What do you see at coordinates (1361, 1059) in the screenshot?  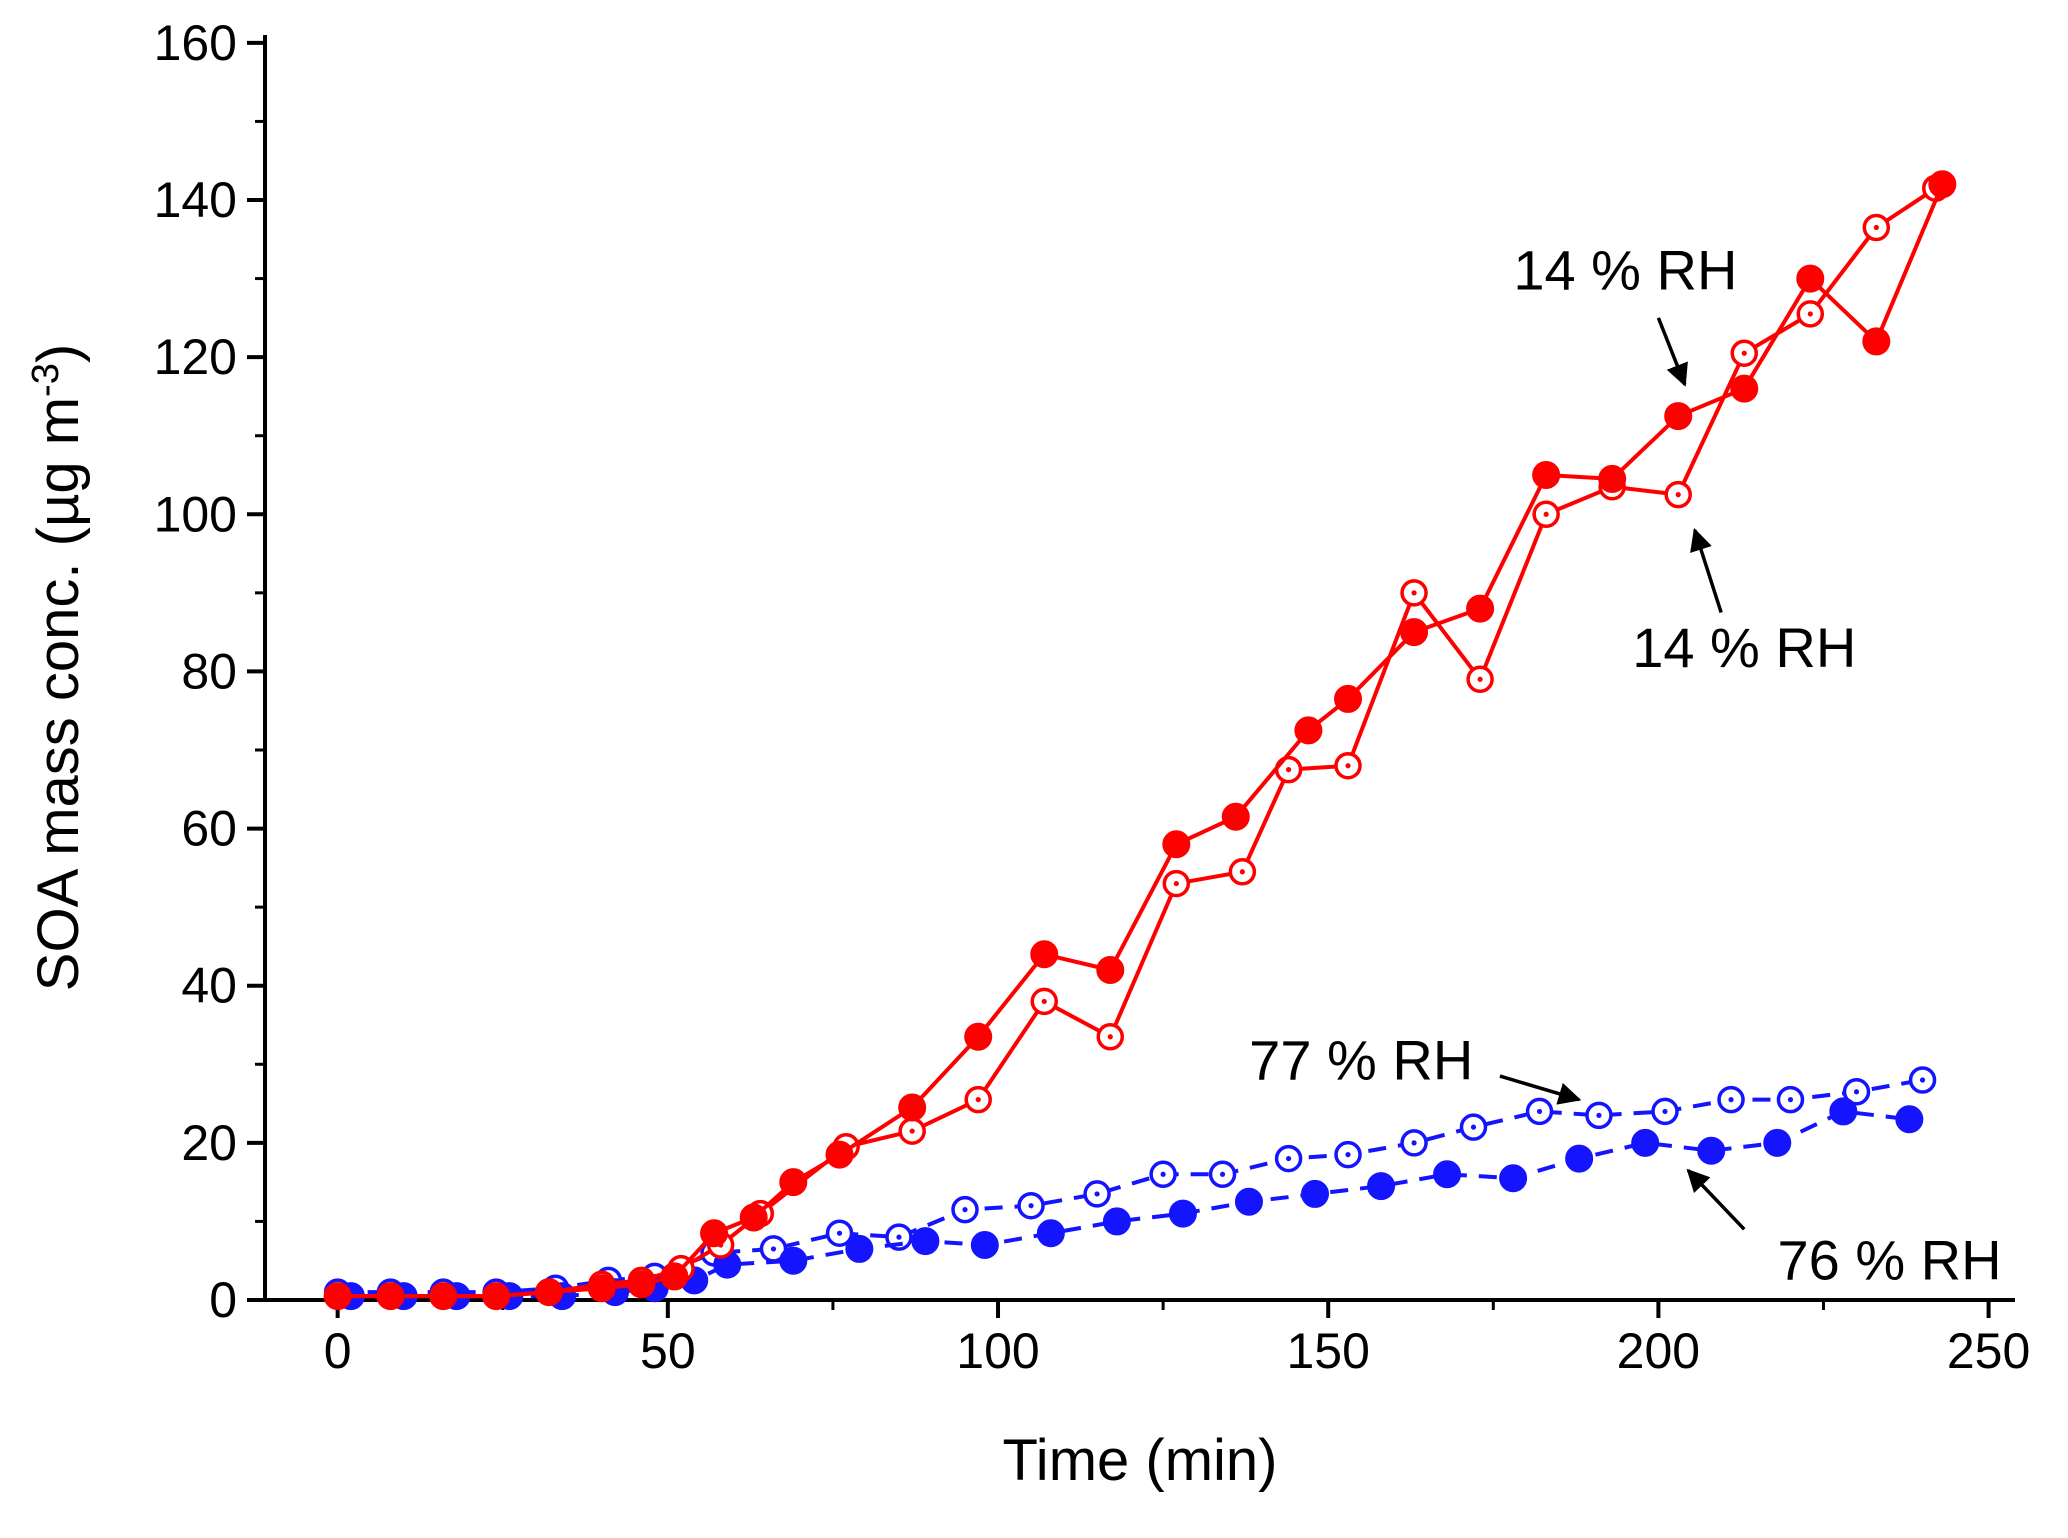 I see `annotation-label: 77 % RH` at bounding box center [1361, 1059].